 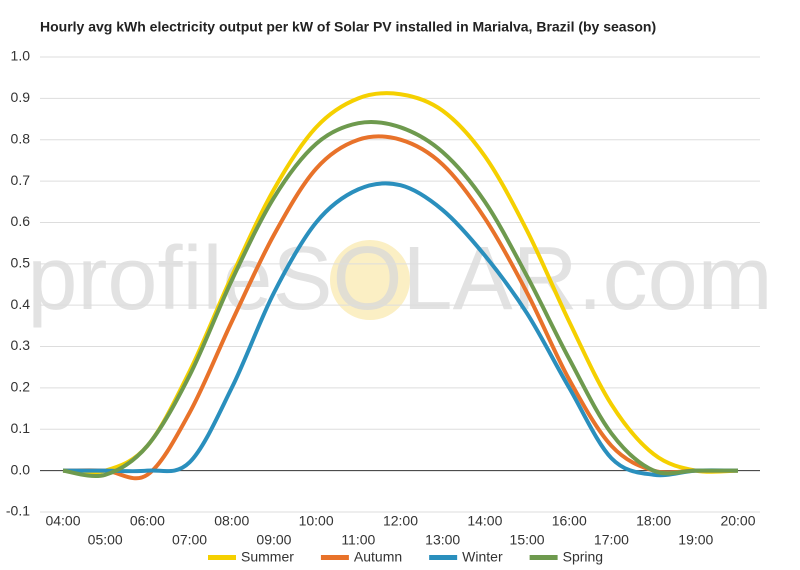 What do you see at coordinates (484, 521) in the screenshot?
I see `x-tick-label: 14:00` at bounding box center [484, 521].